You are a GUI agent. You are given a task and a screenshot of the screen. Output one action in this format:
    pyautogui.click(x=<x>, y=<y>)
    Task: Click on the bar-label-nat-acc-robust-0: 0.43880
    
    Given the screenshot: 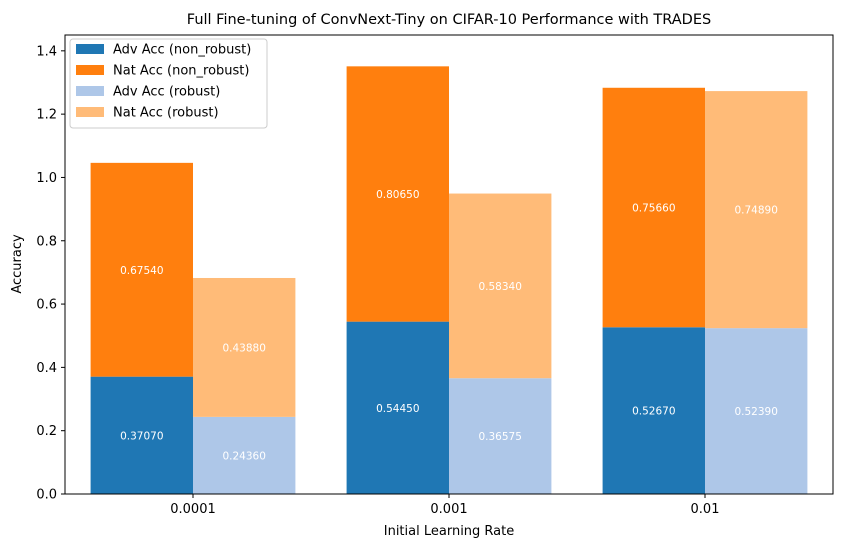 What is the action you would take?
    pyautogui.click(x=243, y=348)
    